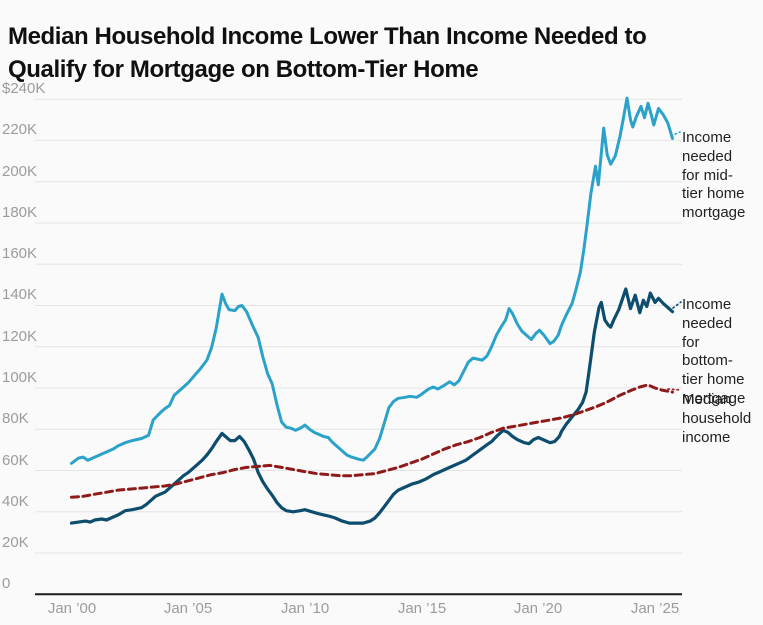 The image size is (763, 625). What do you see at coordinates (15, 501) in the screenshot?
I see `y-axis-tick-label: 40K` at bounding box center [15, 501].